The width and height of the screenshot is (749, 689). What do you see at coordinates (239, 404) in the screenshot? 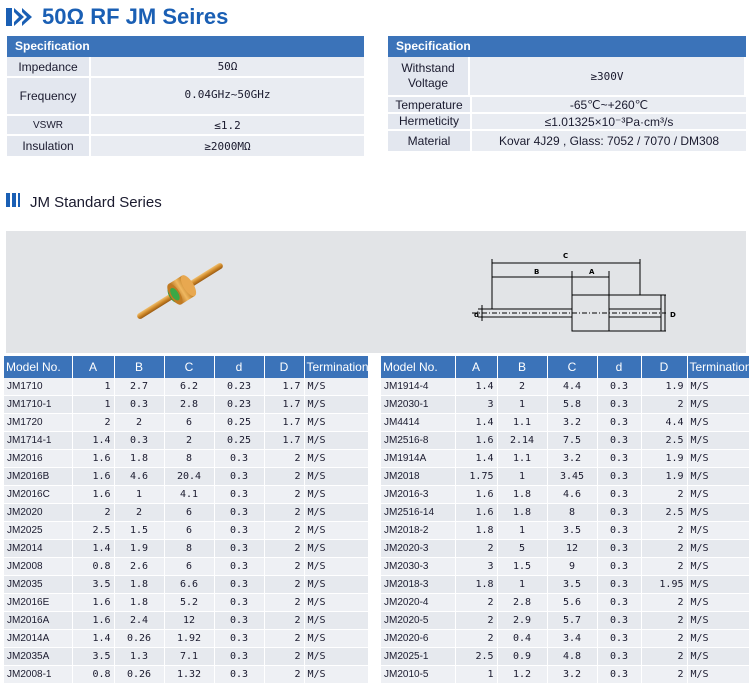
I see `value-cell: 0.23` at bounding box center [239, 404].